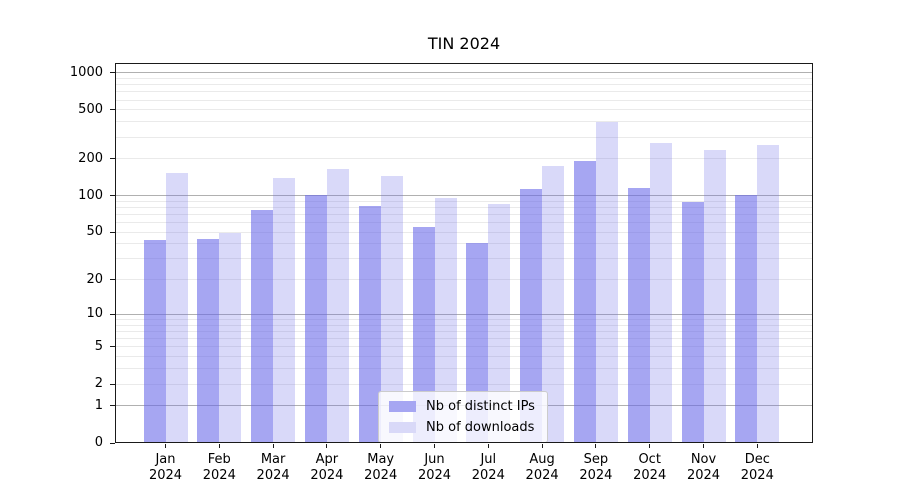 Image resolution: width=900 pixels, height=500 pixels. I want to click on y-ticklabel-100: 100, so click(90, 195).